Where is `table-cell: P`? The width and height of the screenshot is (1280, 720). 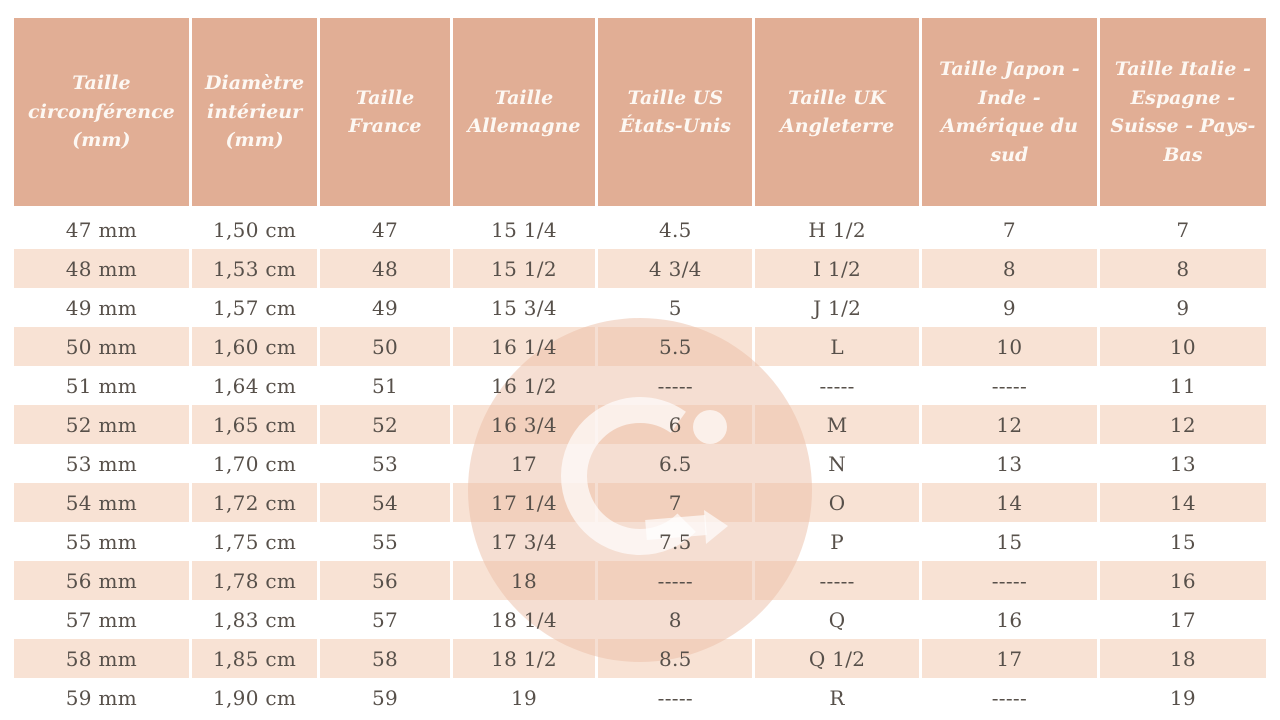 table-cell: P is located at coordinates (837, 541).